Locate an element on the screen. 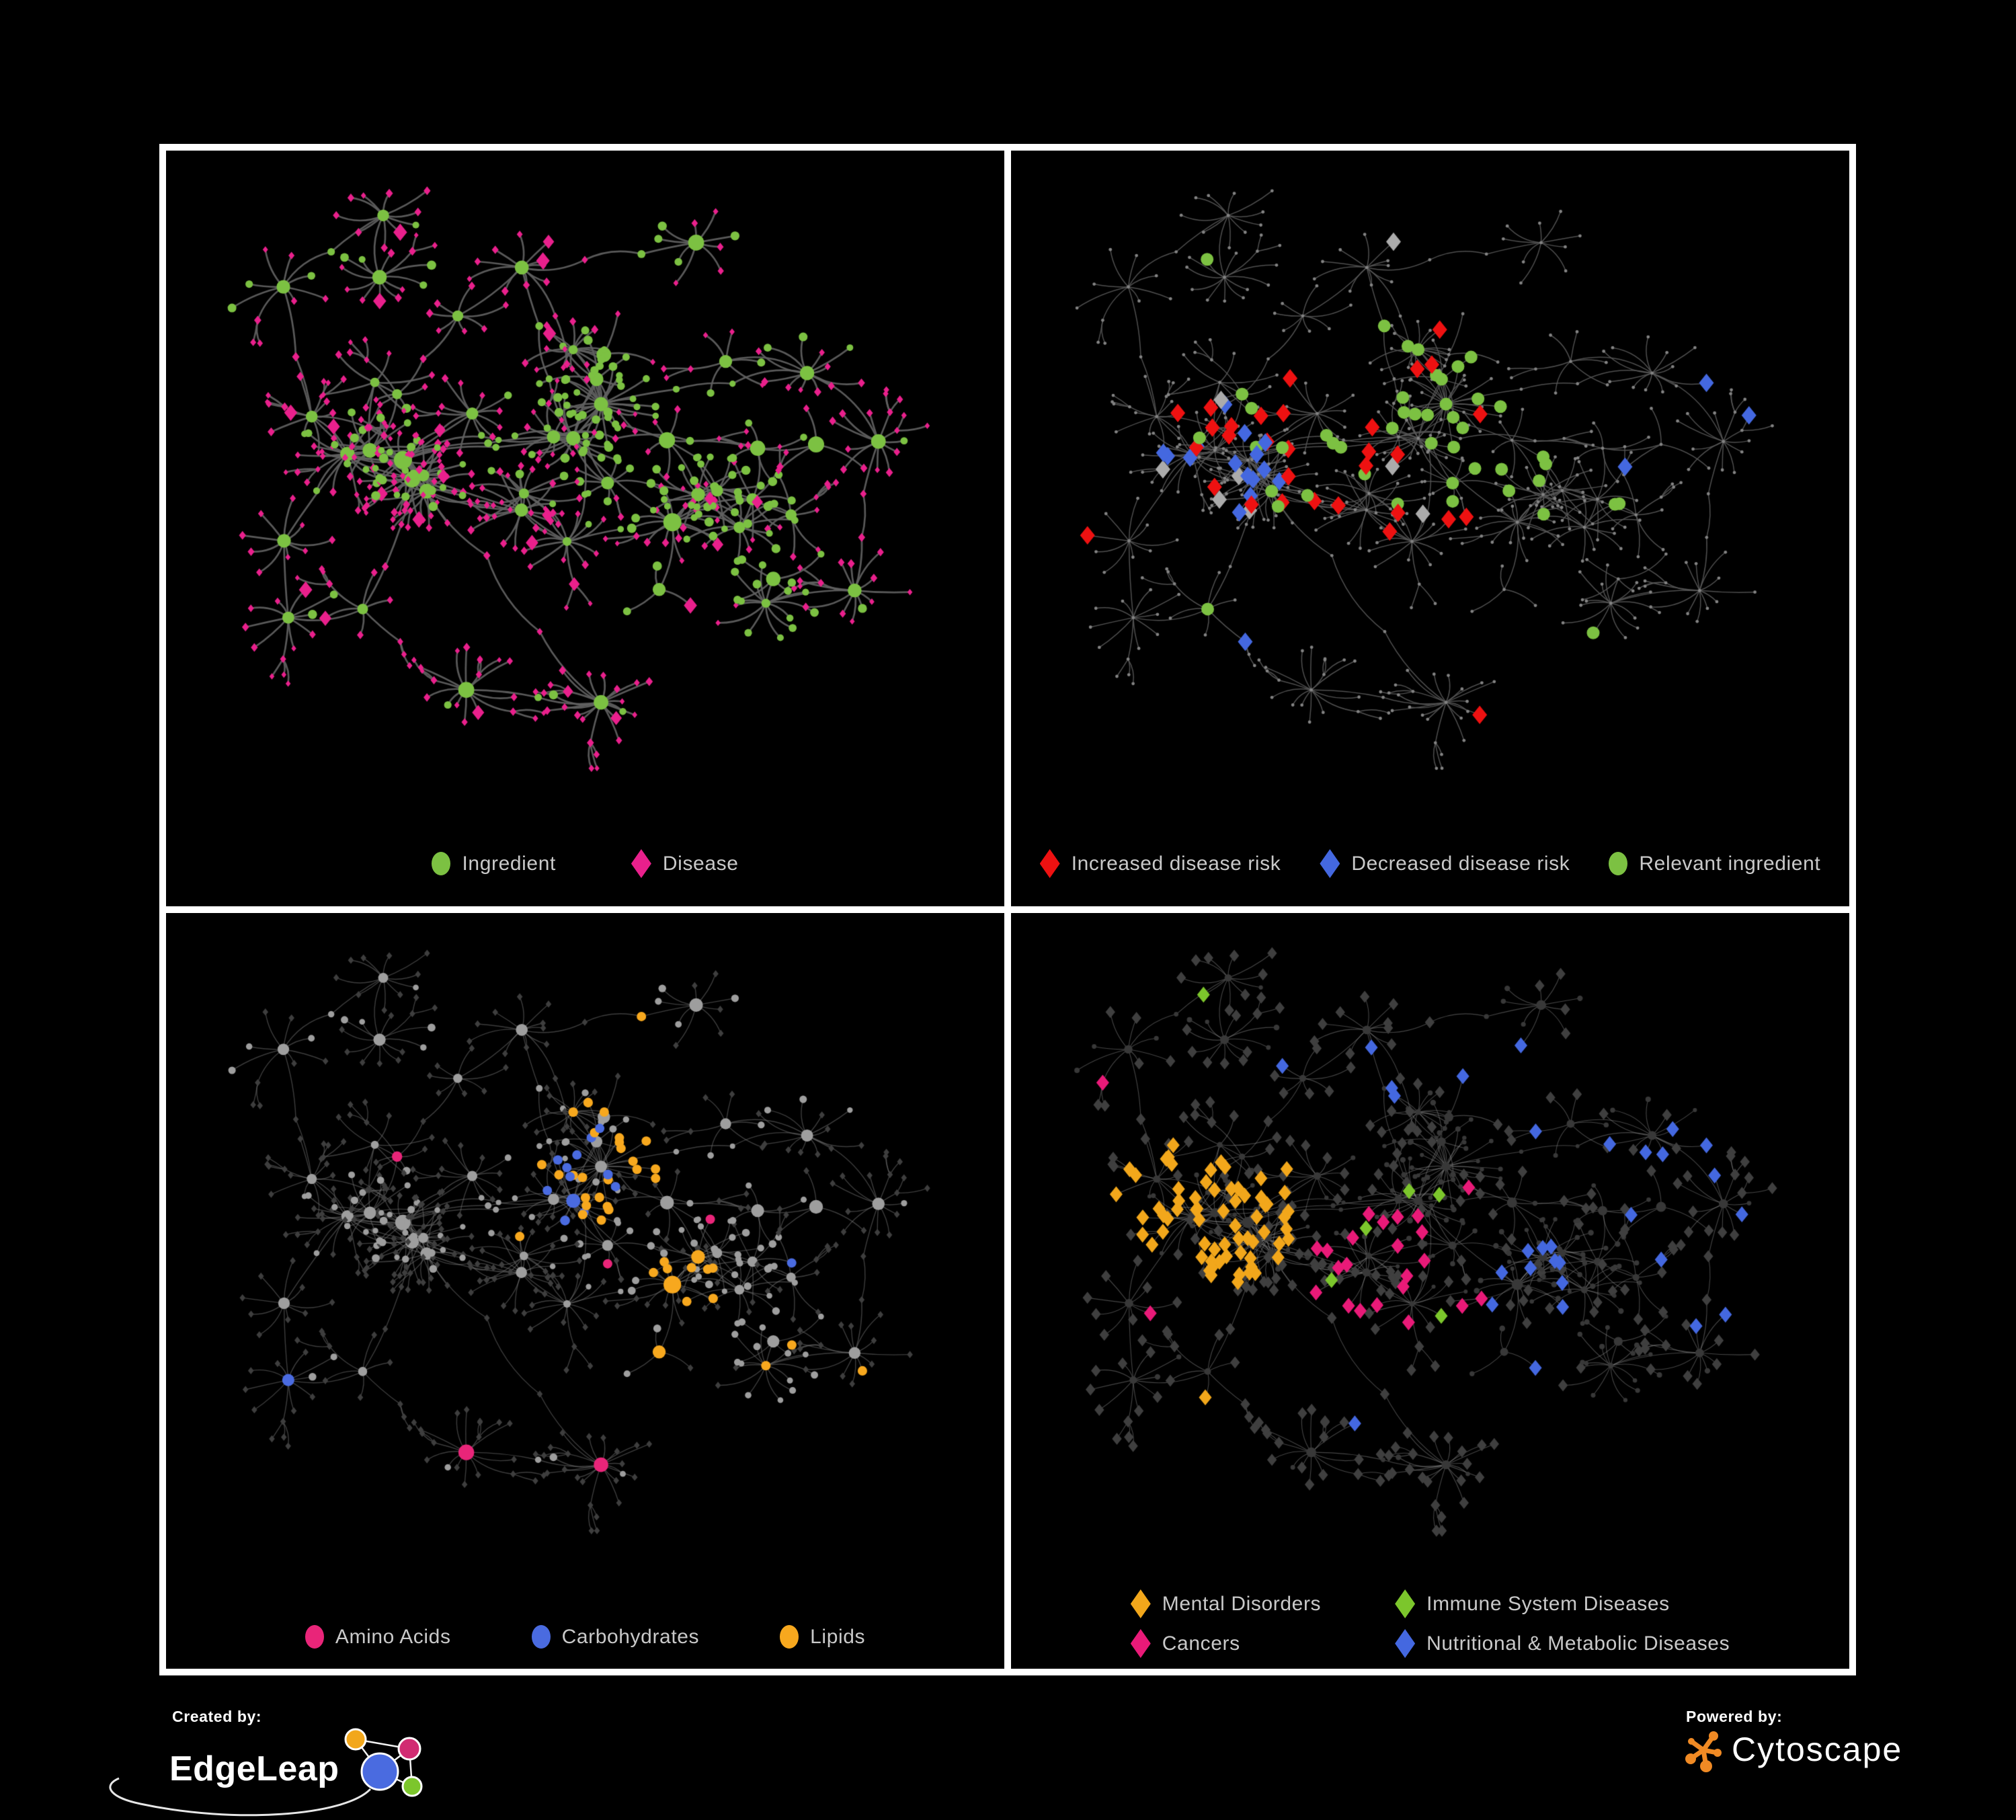 Image resolution: width=2016 pixels, height=1820 pixels. cytoscape-logo-text: Cytoscape is located at coordinates (1817, 1749).